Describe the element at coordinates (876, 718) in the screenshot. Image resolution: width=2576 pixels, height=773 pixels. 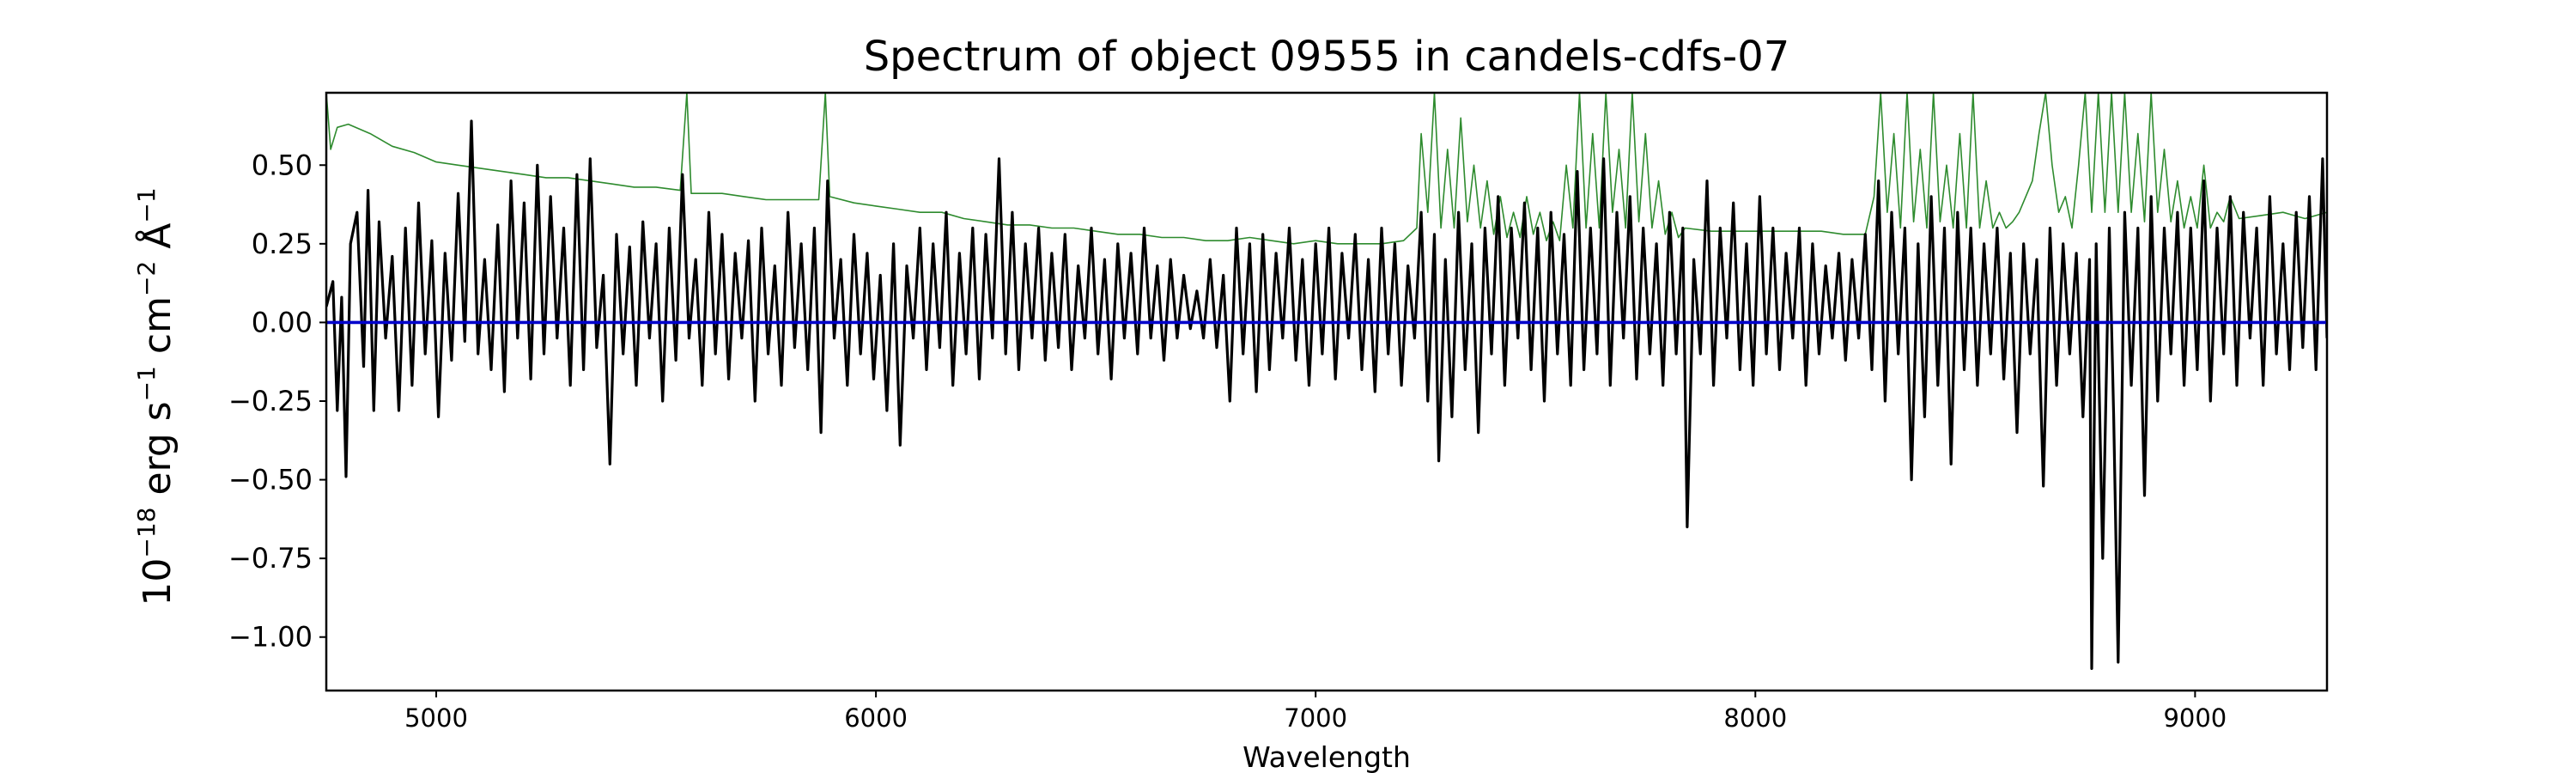
I see `x-tick-label: 6000` at that location.